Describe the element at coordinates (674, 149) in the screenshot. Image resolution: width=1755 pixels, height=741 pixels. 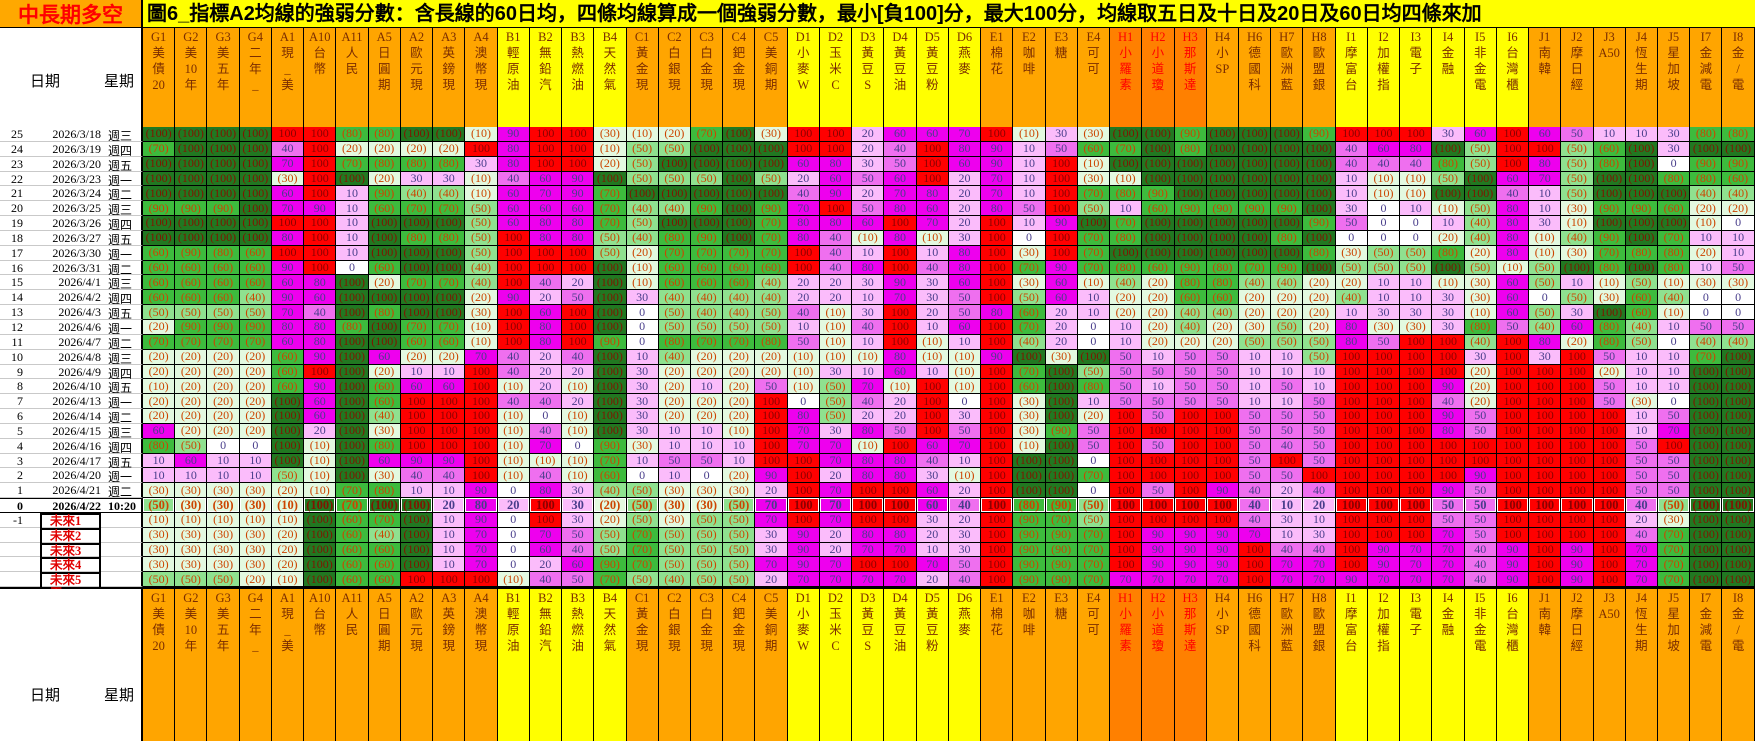
I see `score-cell-C2: (50)` at that location.